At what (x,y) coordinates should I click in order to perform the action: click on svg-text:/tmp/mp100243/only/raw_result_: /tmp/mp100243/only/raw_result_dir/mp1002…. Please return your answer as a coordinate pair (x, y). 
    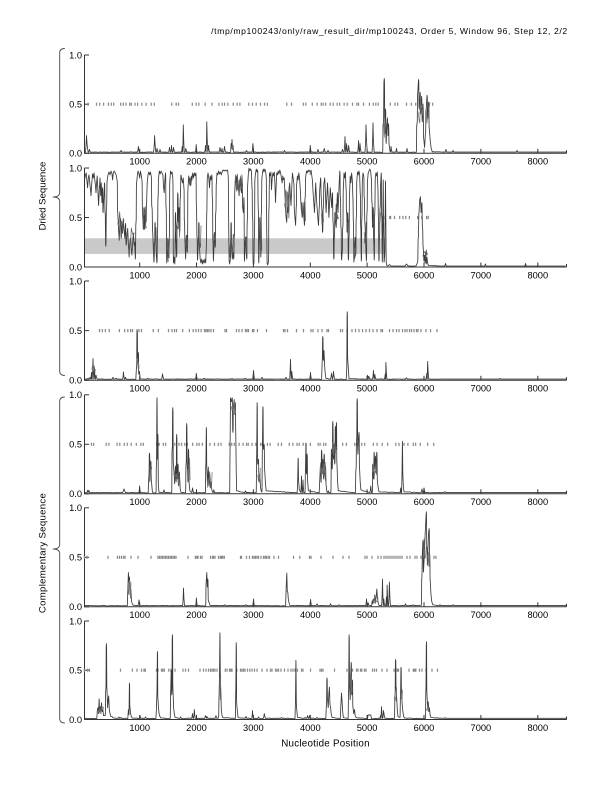
    Looking at the image, I should click on (389, 31).